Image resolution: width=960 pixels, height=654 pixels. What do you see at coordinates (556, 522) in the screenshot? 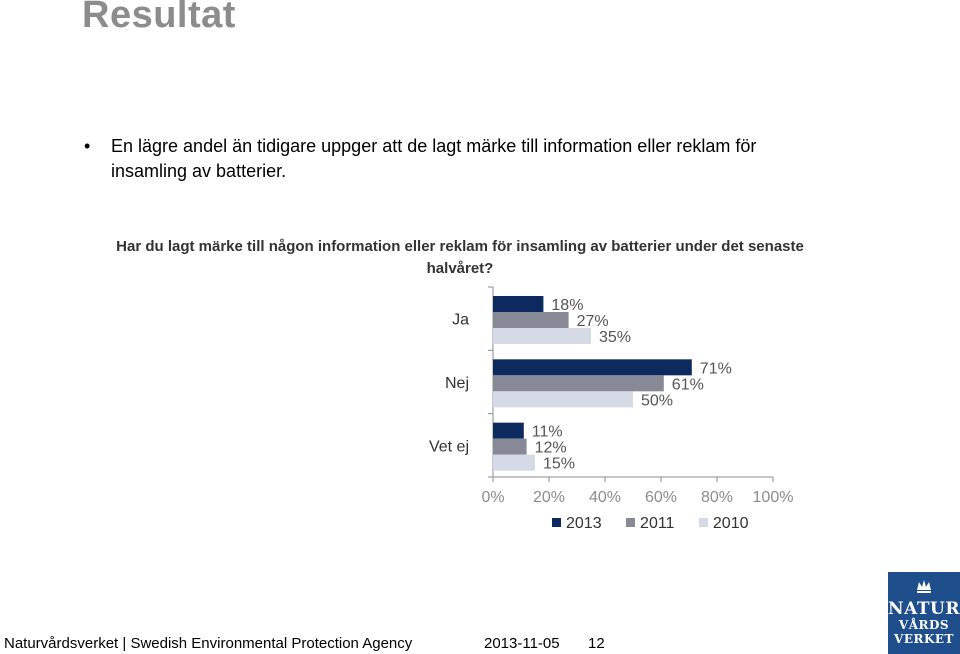
I see `legend-swatch-2013` at bounding box center [556, 522].